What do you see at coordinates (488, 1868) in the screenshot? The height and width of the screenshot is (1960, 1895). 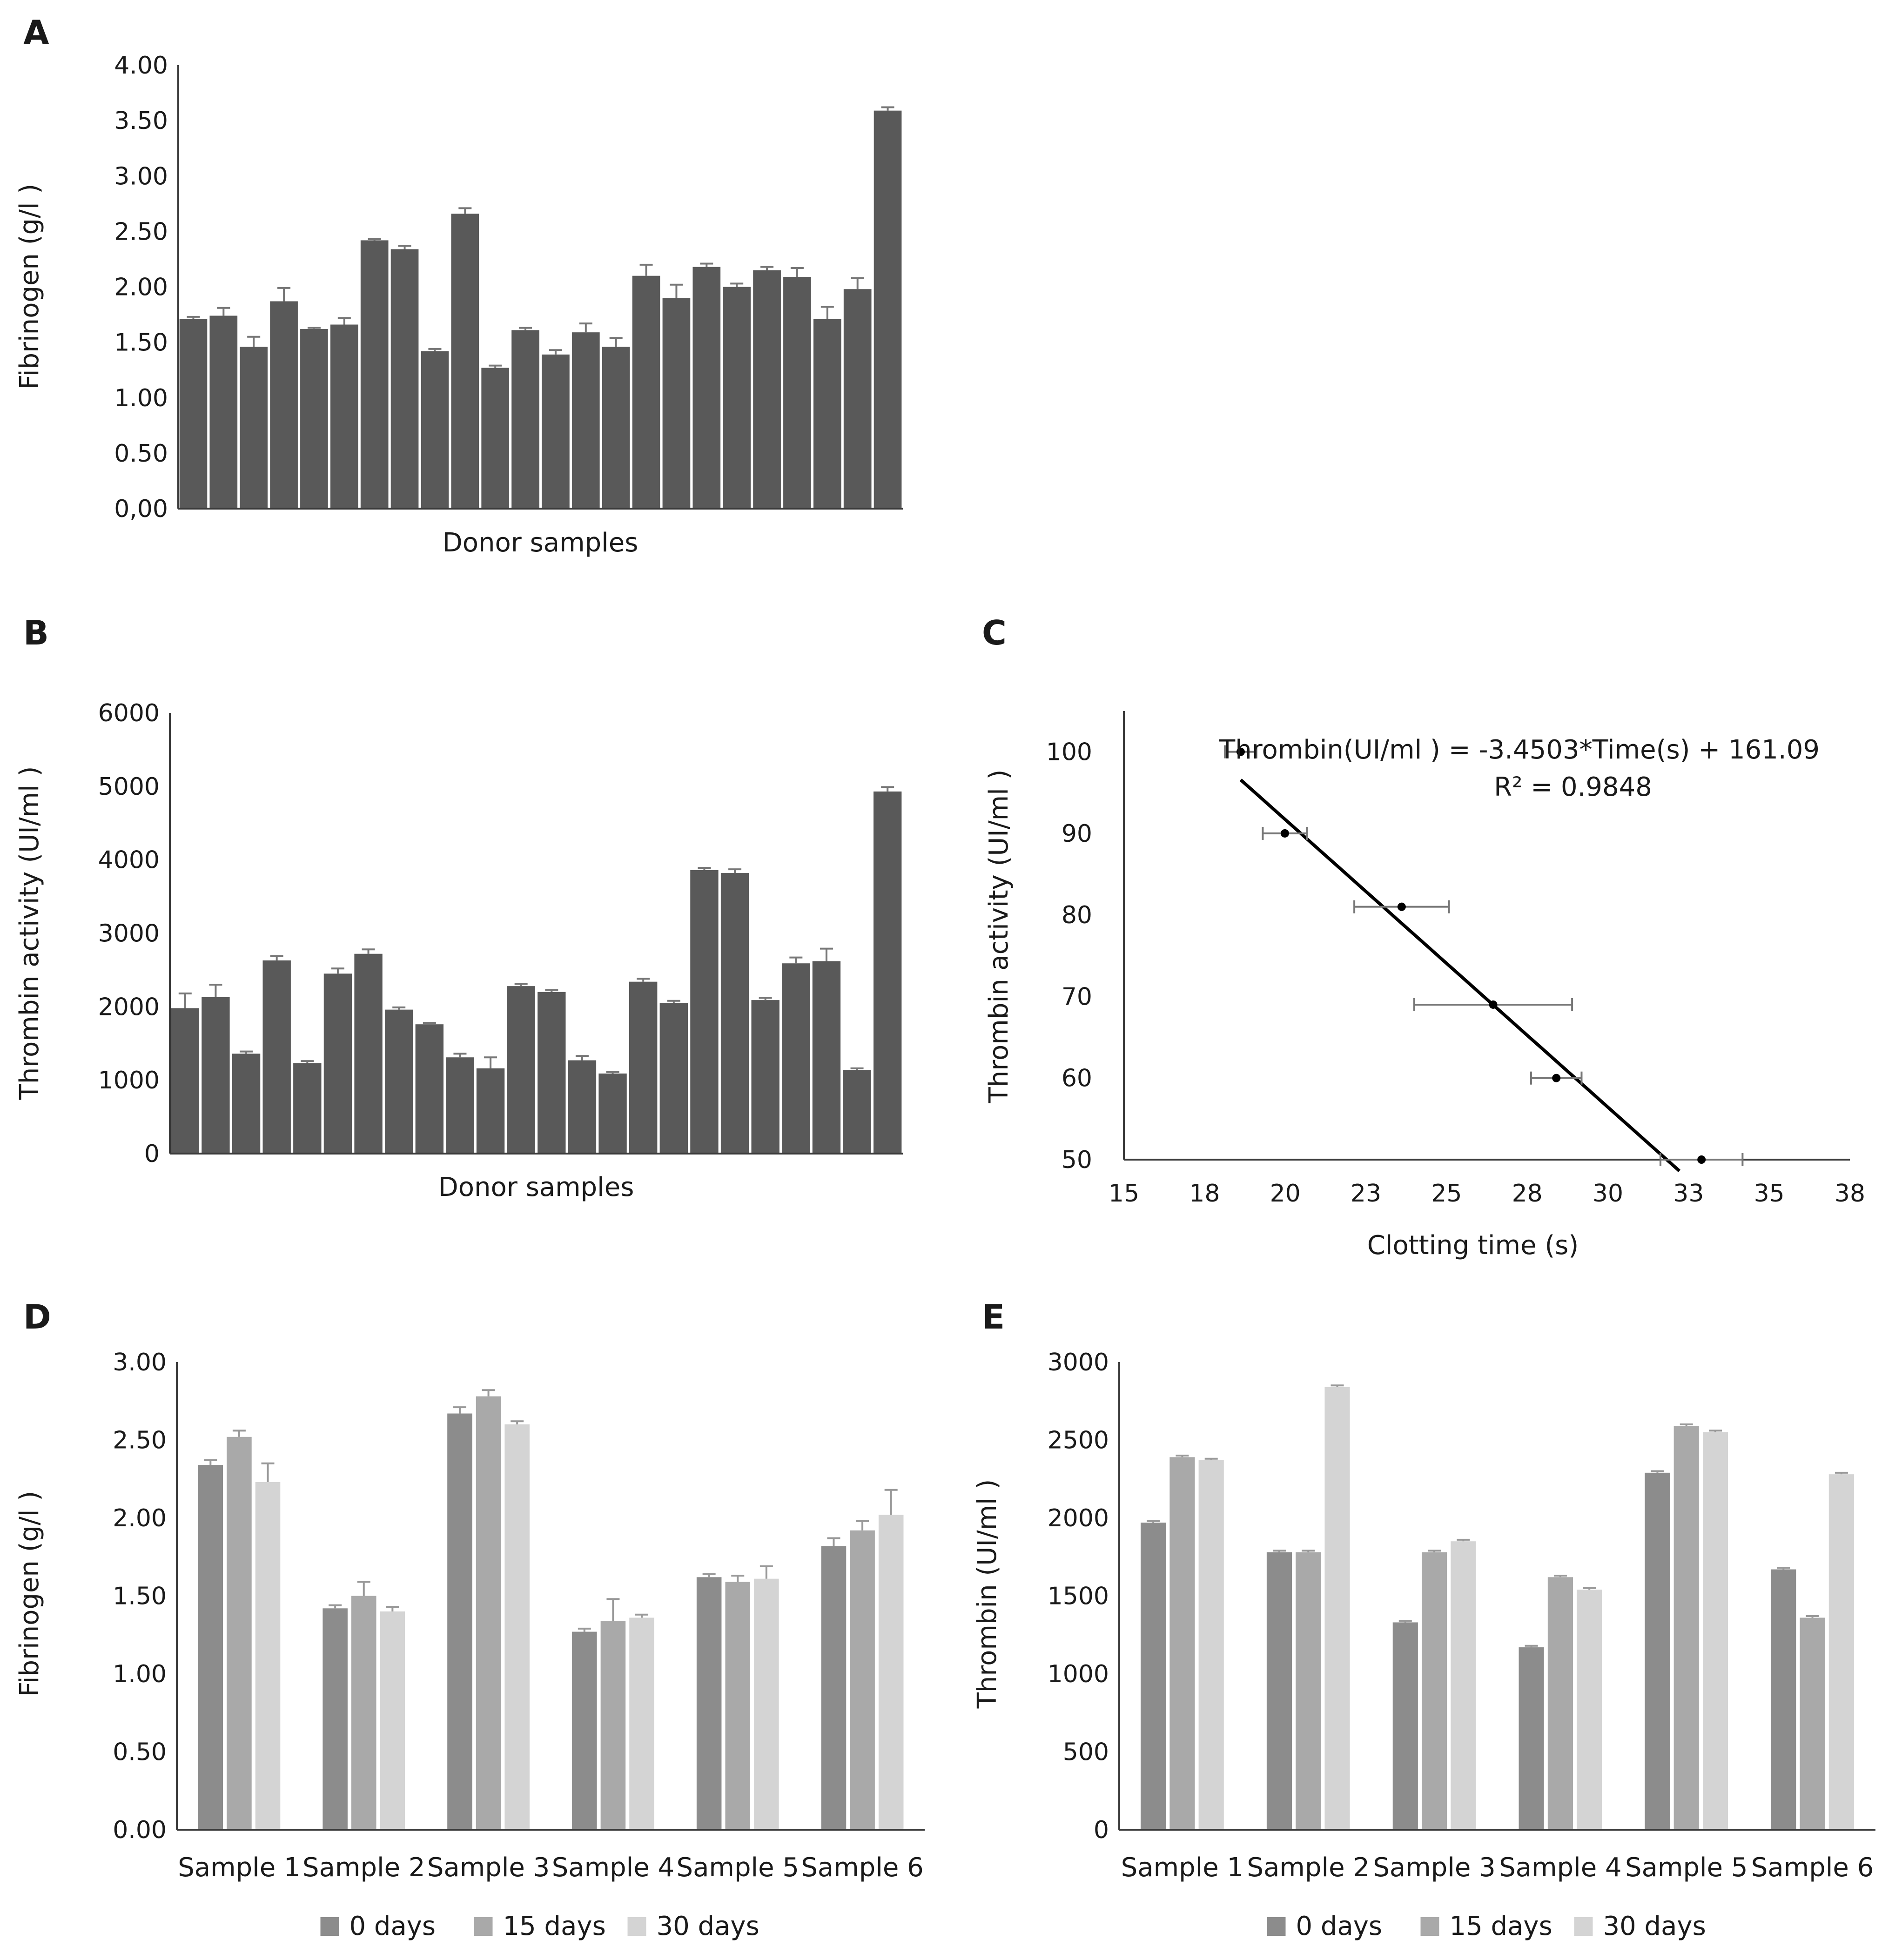 I see `panel-d-category-label: Sample 3` at bounding box center [488, 1868].